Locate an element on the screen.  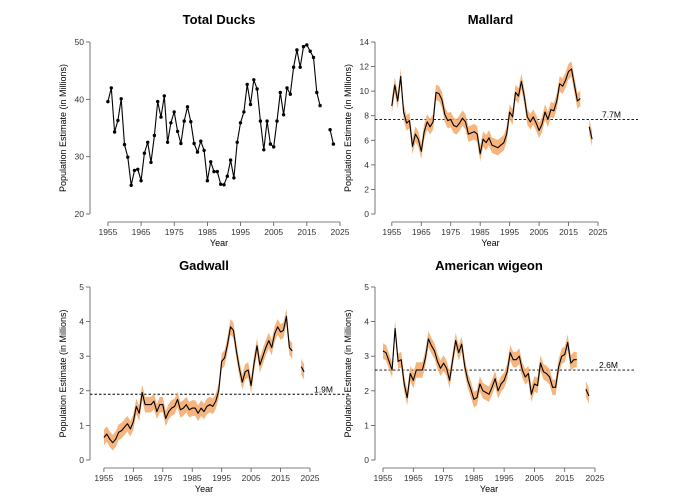
reference-line-label: 2.6M is located at coordinates (608, 365).